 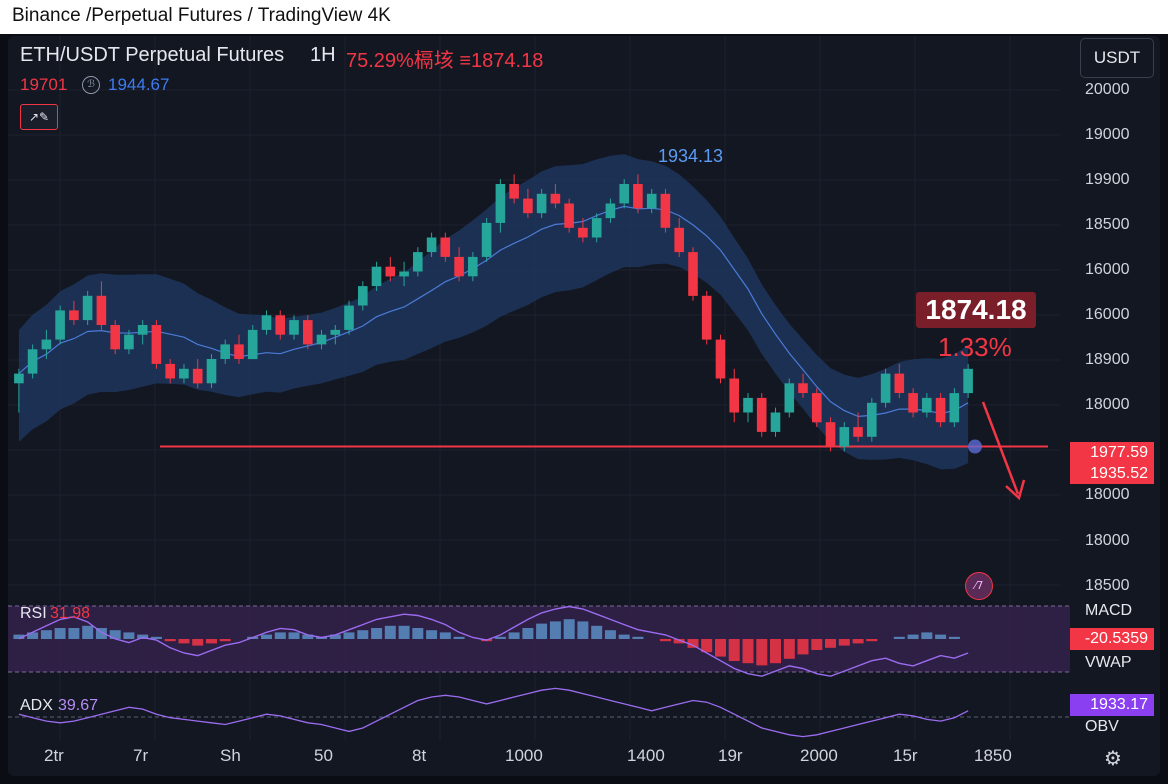 I want to click on indicator-source-icon: ℬ, so click(x=91, y=85).